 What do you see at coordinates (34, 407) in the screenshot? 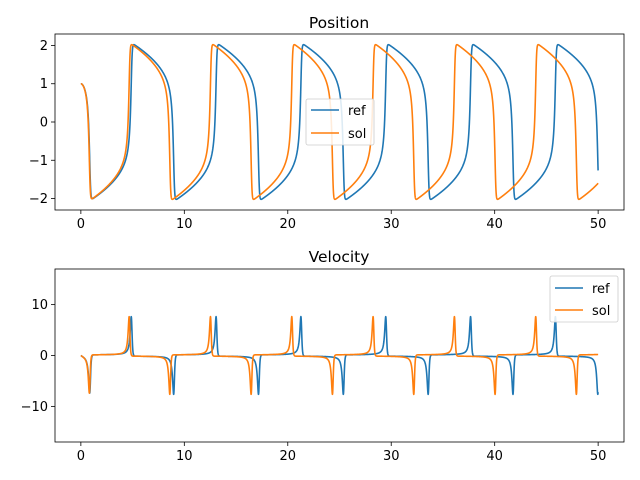
I see `velocity-y-tick-label: −10` at bounding box center [34, 407].